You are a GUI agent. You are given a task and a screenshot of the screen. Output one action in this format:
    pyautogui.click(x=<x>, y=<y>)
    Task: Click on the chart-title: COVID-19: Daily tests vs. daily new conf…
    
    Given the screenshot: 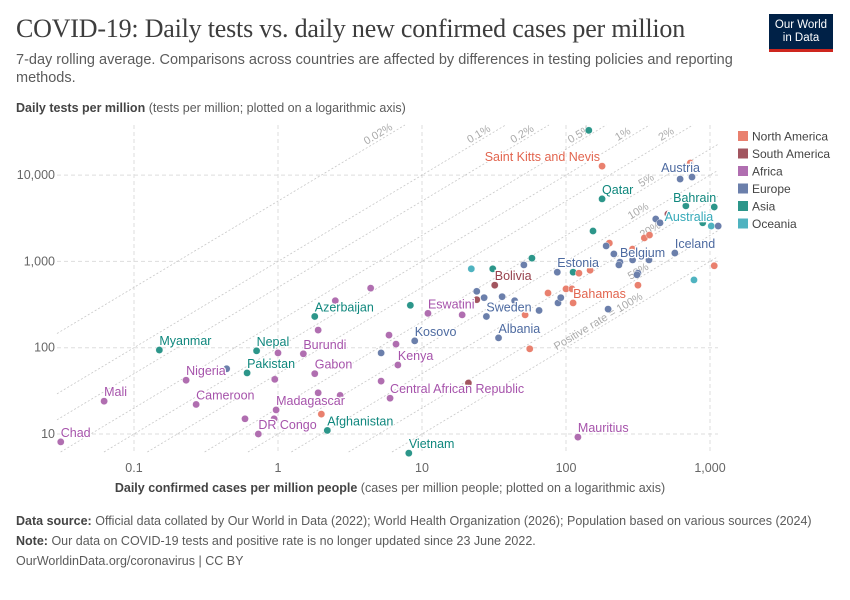 What is the action you would take?
    pyautogui.click(x=351, y=28)
    